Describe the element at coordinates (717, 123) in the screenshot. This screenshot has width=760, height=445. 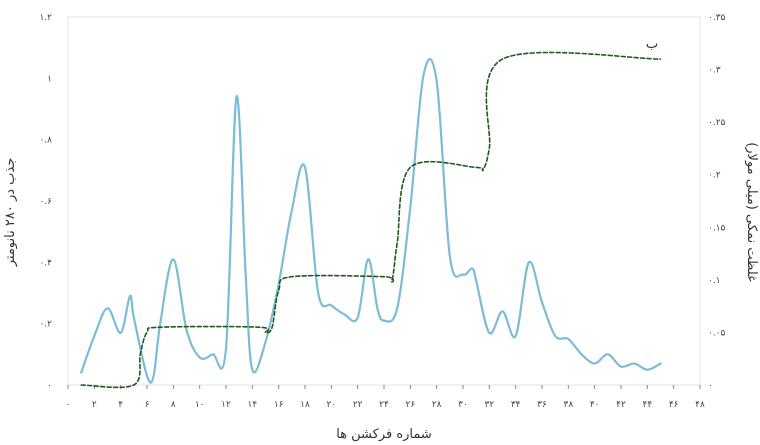
I see `y-right-tick-label: ۰.۲۵` at that location.